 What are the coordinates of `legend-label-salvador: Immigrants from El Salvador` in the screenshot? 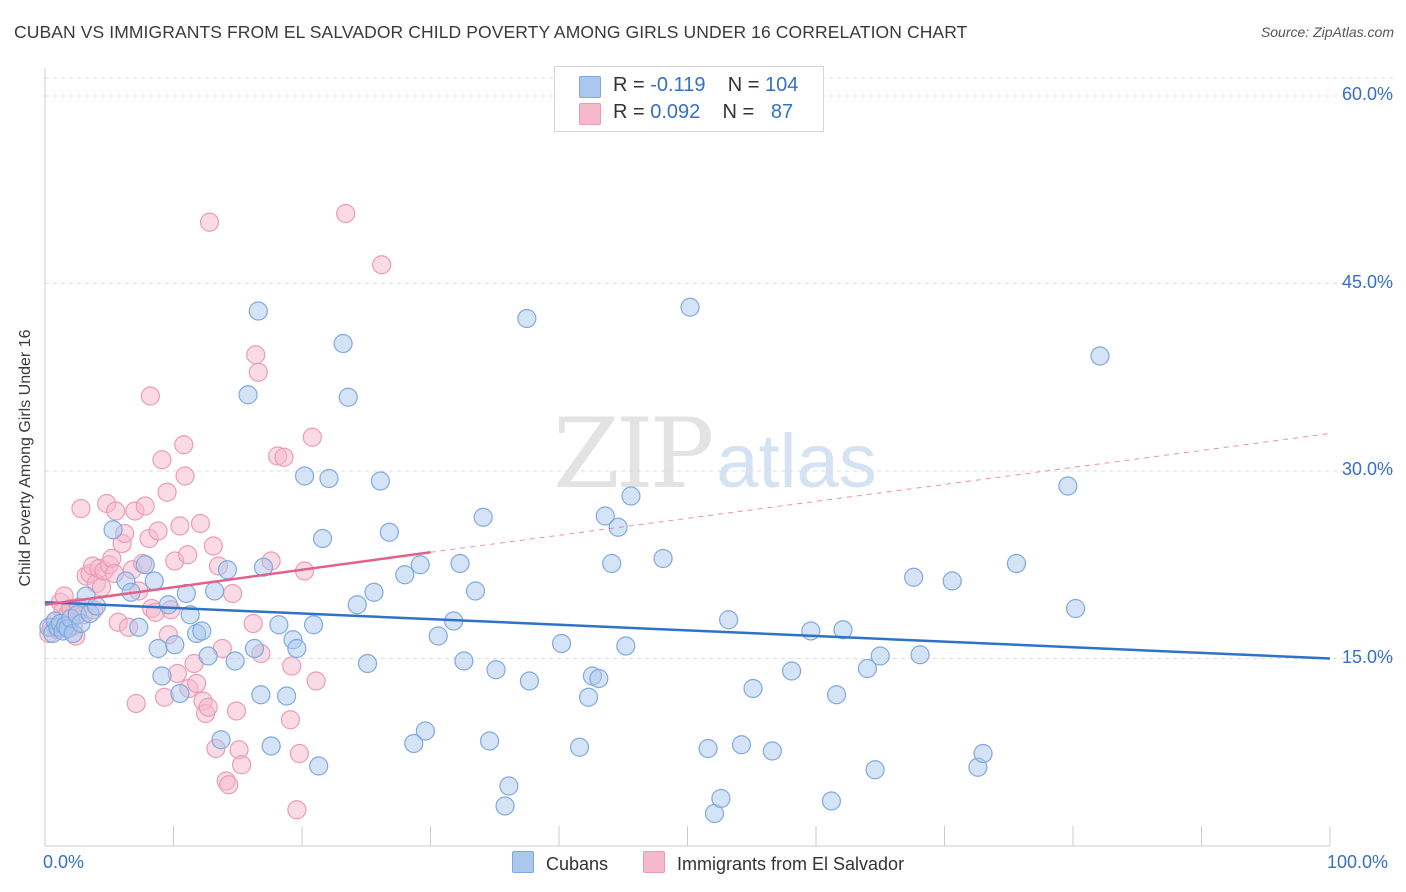 It's located at (791, 864).